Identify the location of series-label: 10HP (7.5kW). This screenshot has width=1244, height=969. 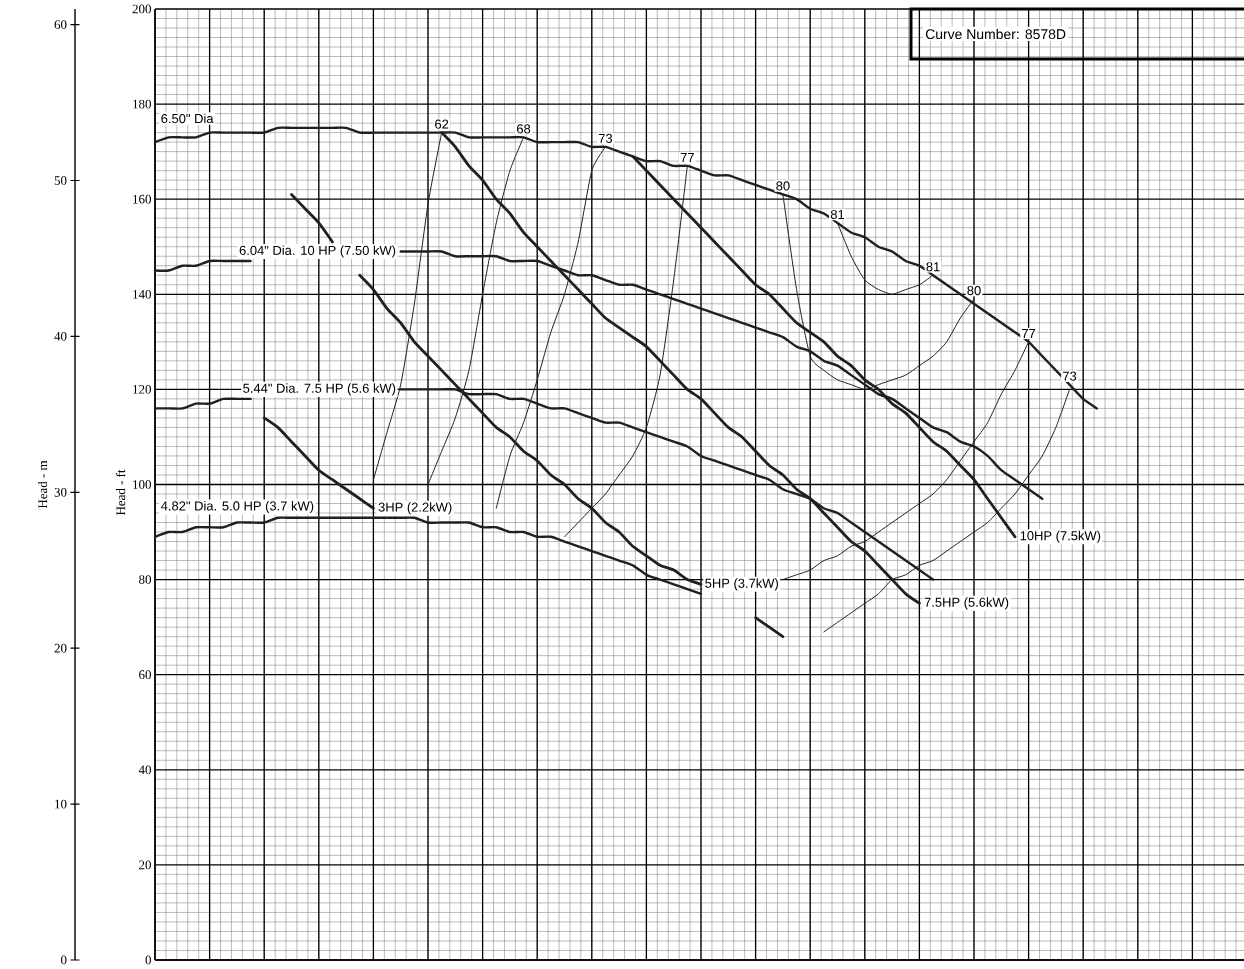
(1060, 536).